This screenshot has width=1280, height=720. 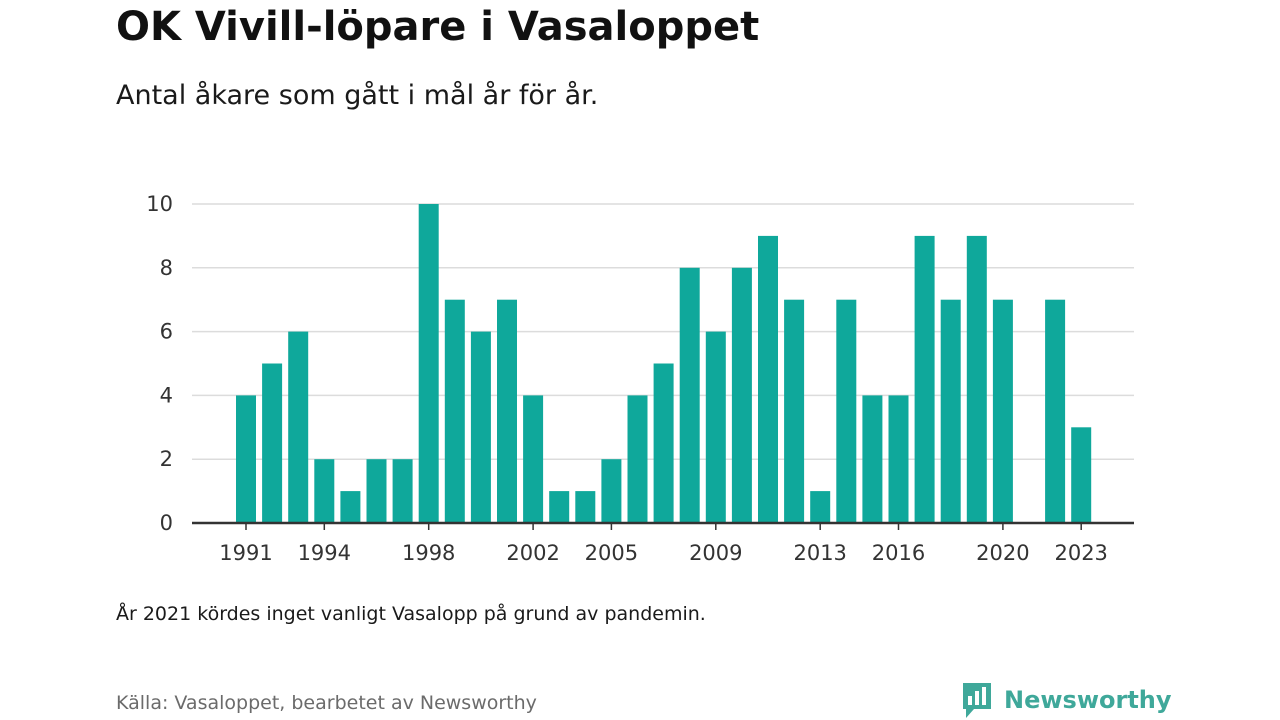 What do you see at coordinates (715, 553) in the screenshot?
I see `x-tick-label: 2009` at bounding box center [715, 553].